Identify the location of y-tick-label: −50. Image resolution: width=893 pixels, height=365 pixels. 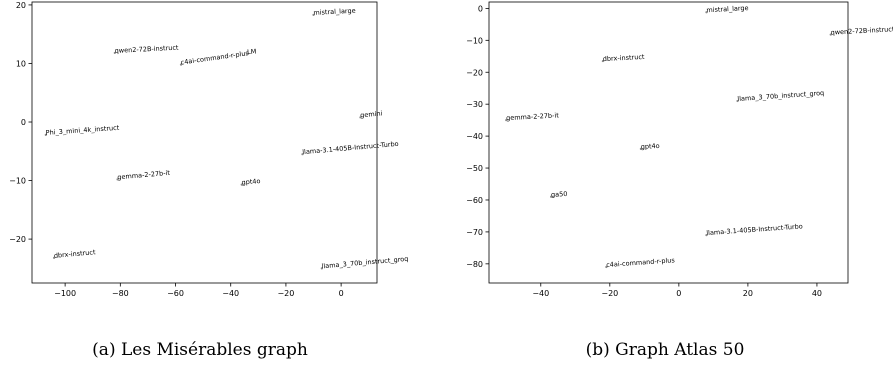
(474, 168).